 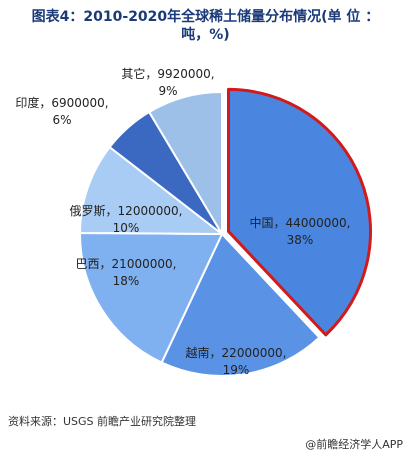 I want to click on slice-label-2: 越南，22000000, 19%, so click(x=236, y=361).